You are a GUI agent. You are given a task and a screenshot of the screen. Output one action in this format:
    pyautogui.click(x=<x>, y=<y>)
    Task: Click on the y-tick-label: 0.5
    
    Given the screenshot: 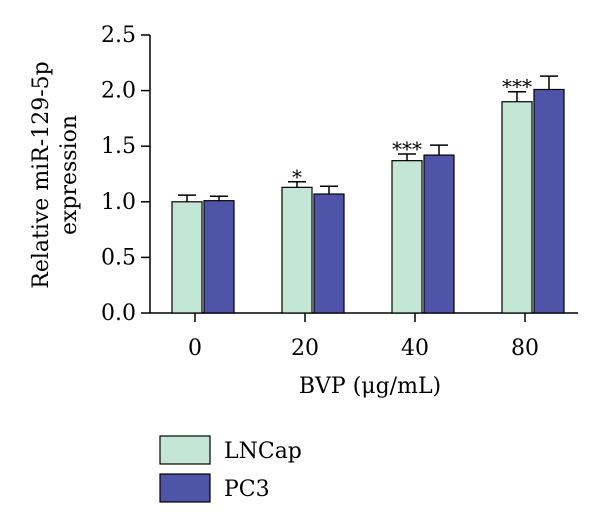 What is the action you would take?
    pyautogui.click(x=118, y=257)
    